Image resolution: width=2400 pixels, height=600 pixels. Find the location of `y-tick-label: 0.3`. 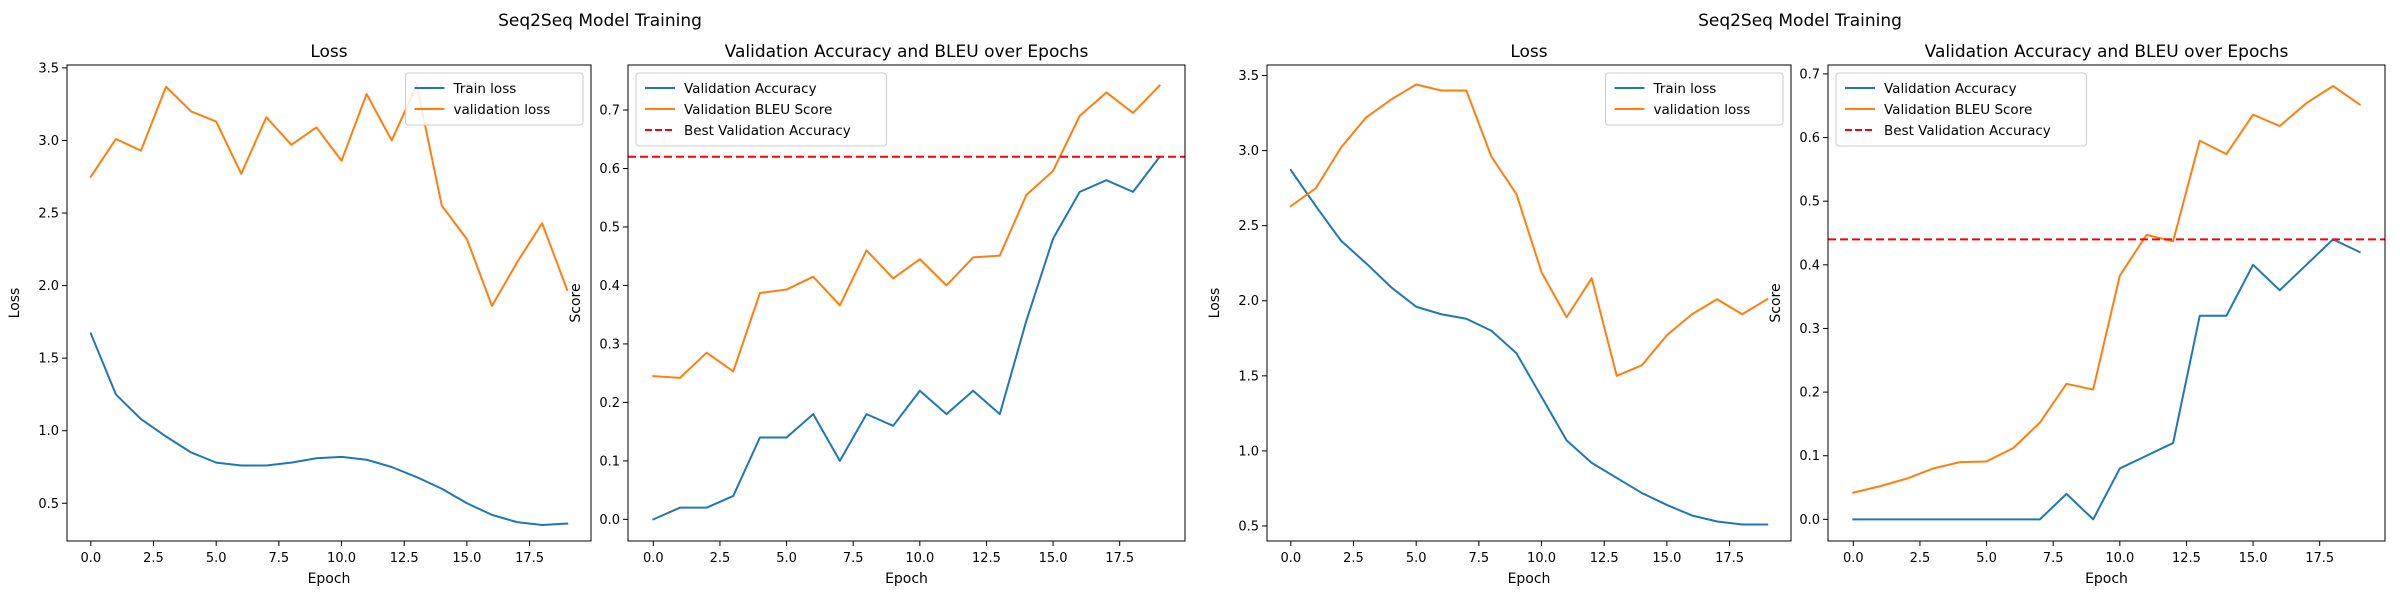

y-tick-label: 0.3 is located at coordinates (609, 344).